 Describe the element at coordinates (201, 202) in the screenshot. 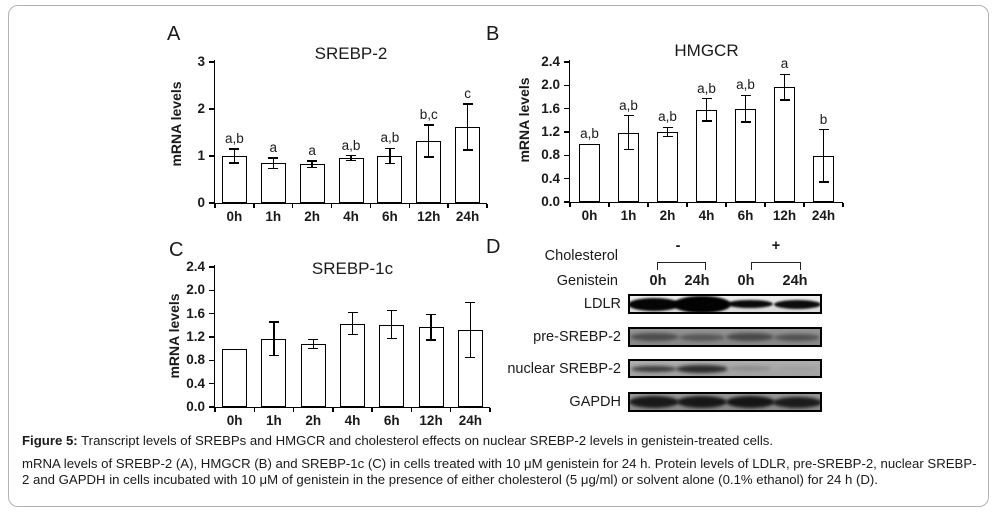

I see `y-tick-label: 0` at that location.